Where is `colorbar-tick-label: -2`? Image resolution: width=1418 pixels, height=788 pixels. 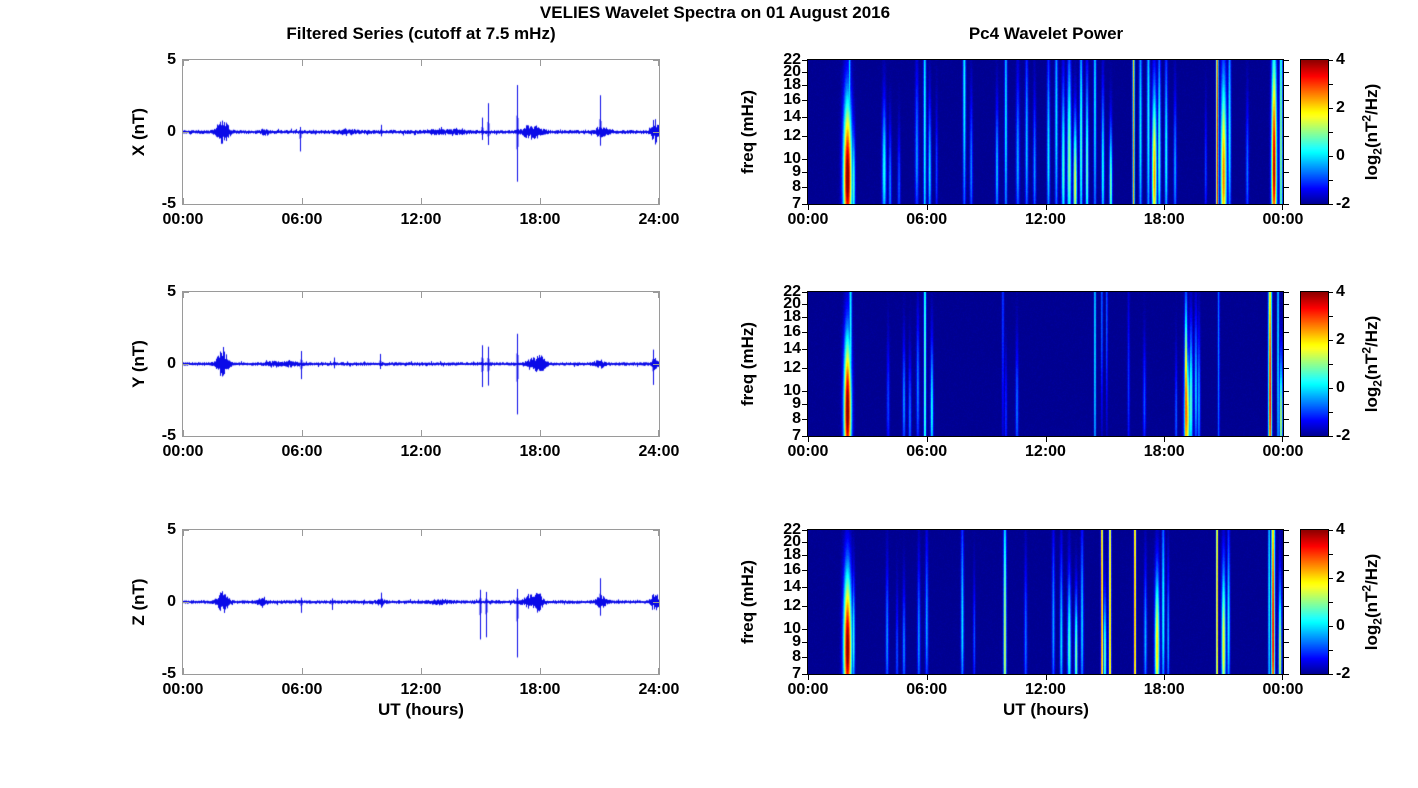 colorbar-tick-label: -2 is located at coordinates (1343, 435).